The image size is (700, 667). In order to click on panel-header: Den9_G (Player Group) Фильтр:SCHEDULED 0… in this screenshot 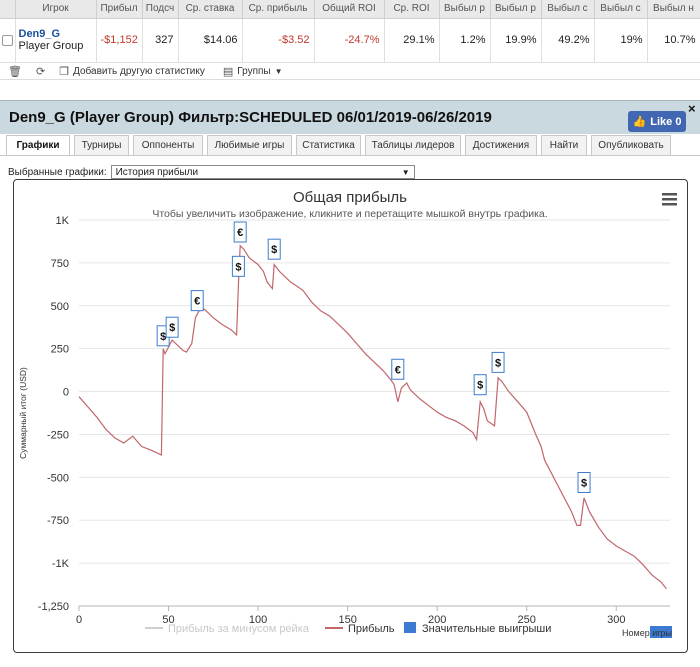, I will do `click(350, 117)`.